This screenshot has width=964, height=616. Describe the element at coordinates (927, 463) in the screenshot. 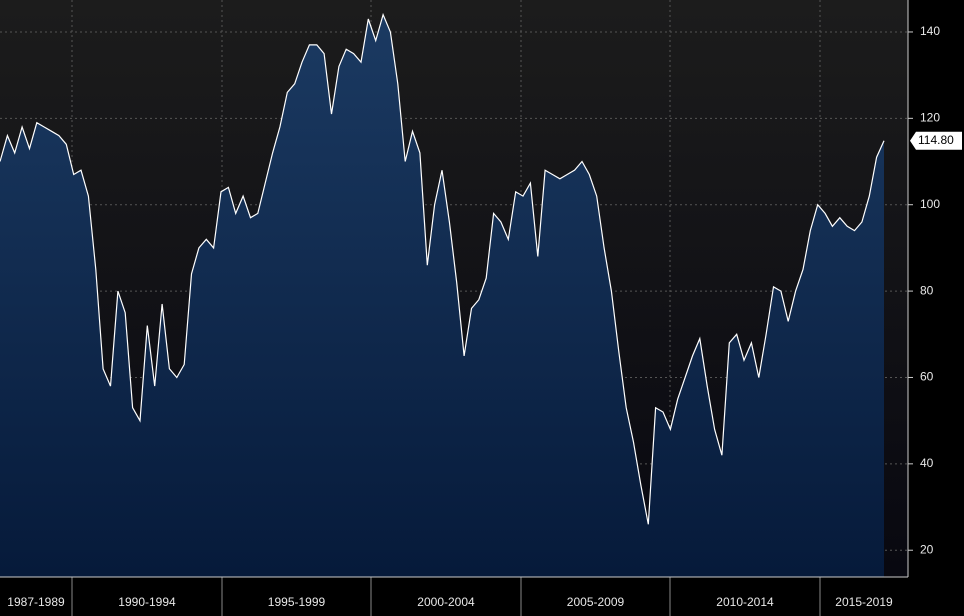

I see `y-tick-label: 40` at that location.